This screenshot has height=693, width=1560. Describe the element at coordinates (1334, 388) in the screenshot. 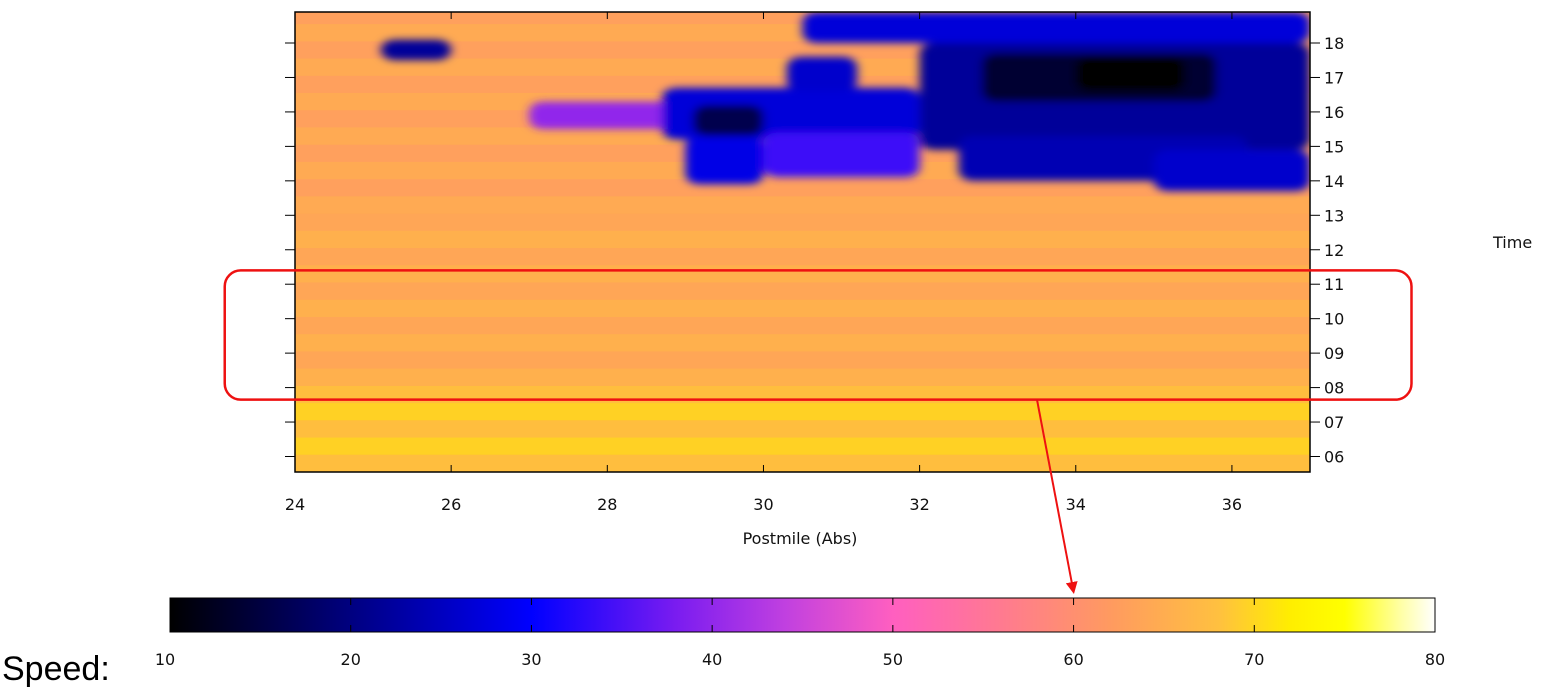

I see `y-tick-label: 08` at that location.